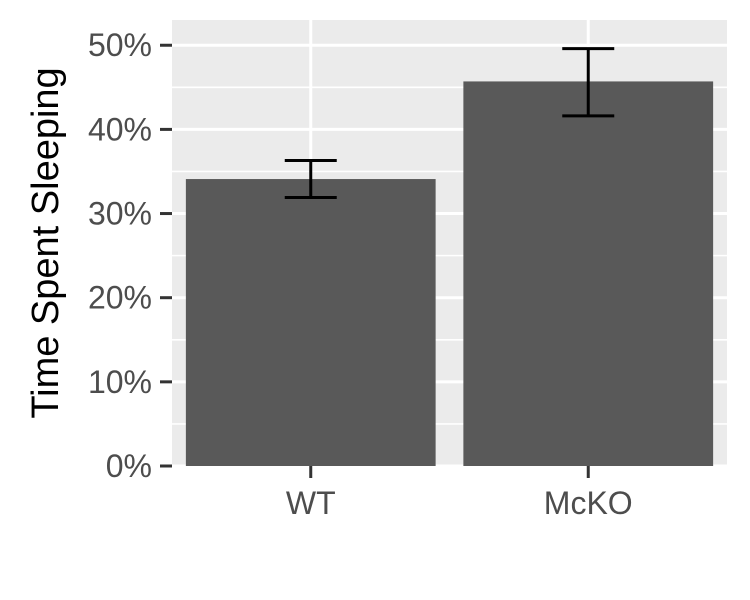 Image resolution: width=750 pixels, height=600 pixels. What do you see at coordinates (459, 493) in the screenshot?
I see `x-axis: WT McKO` at bounding box center [459, 493].